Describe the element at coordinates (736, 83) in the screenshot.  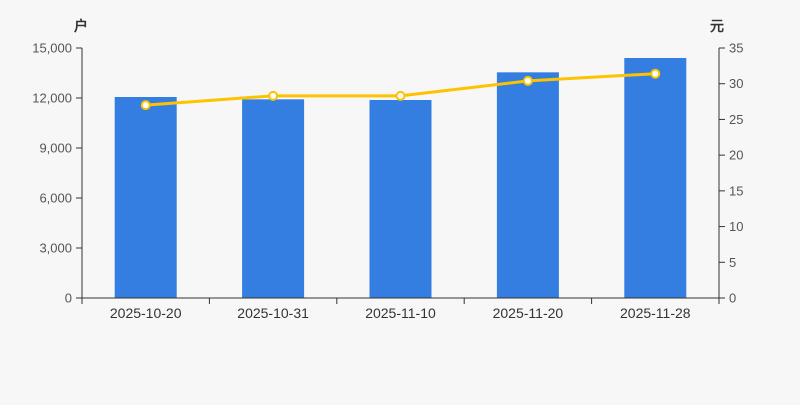
I see `right-axis-tick-label: 30` at that location.